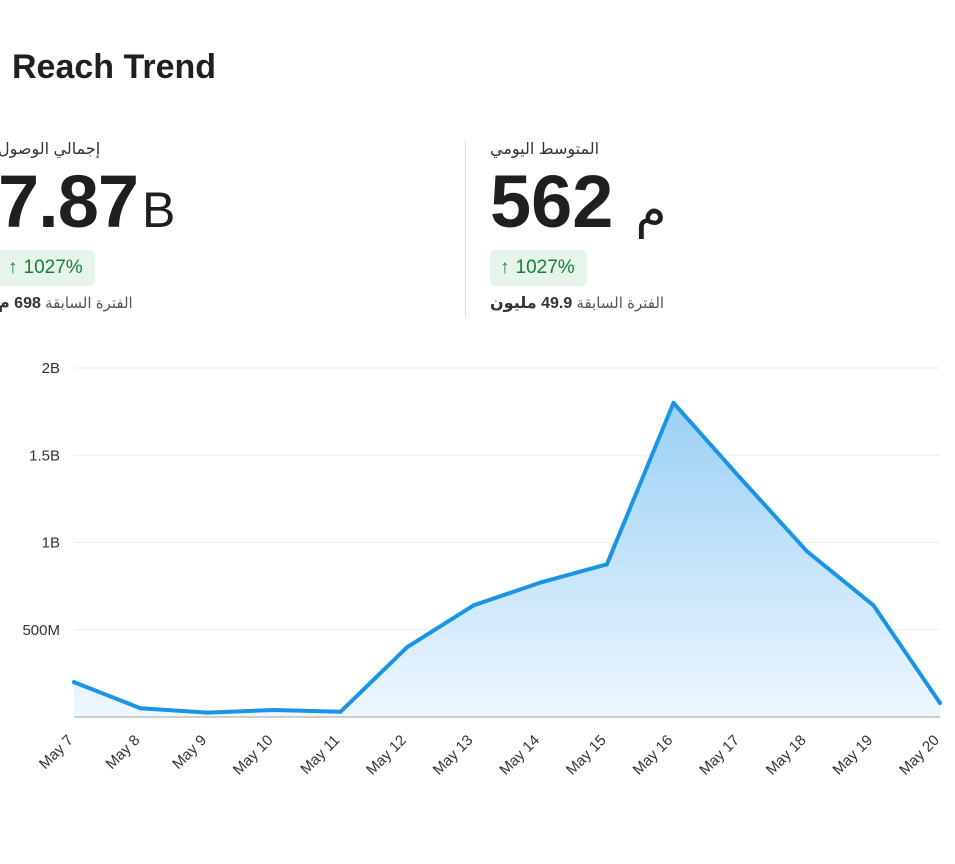 The width and height of the screenshot is (955, 864). Describe the element at coordinates (386, 755) in the screenshot. I see `x-tick-label: May 12` at that location.